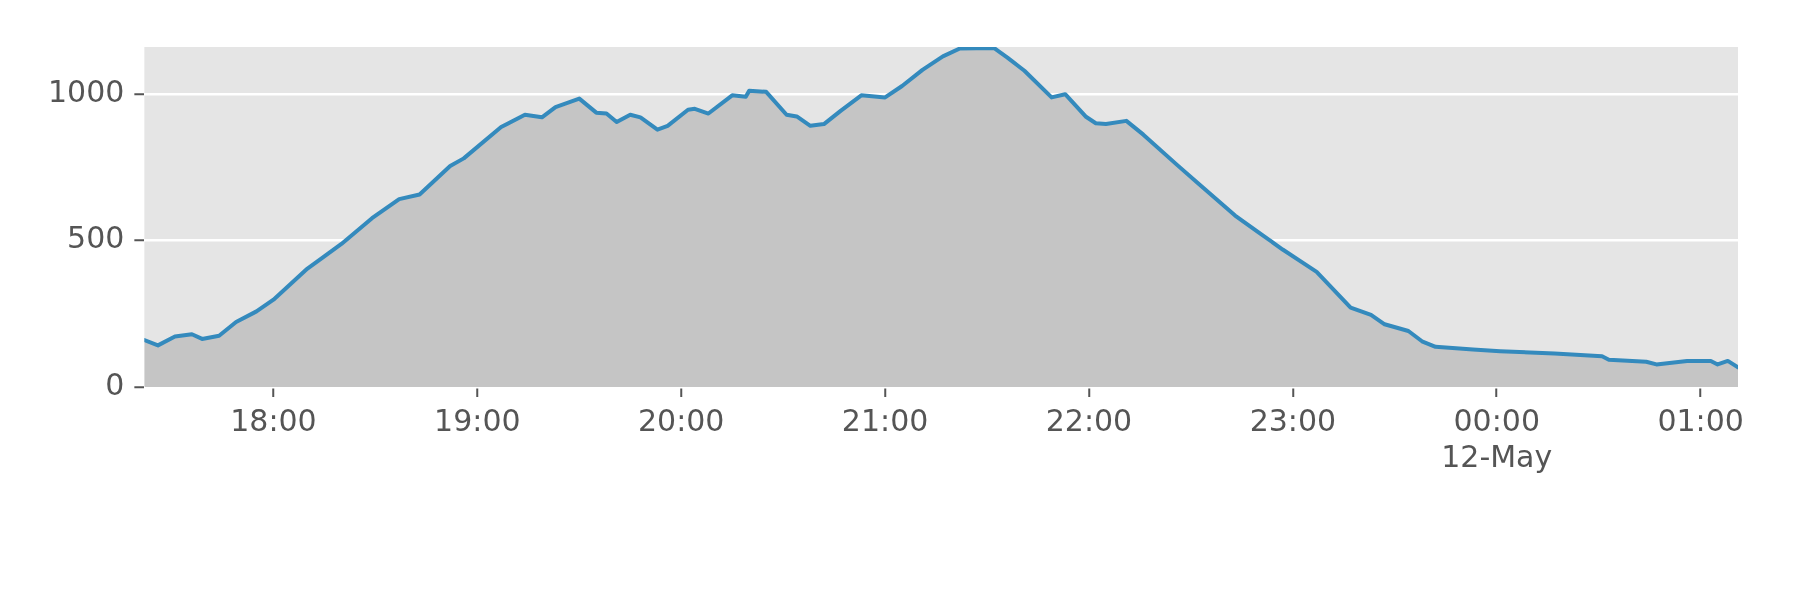 This screenshot has height=600, width=1800. Describe the element at coordinates (681, 420) in the screenshot. I see `x-tick-label: 20:00` at that location.